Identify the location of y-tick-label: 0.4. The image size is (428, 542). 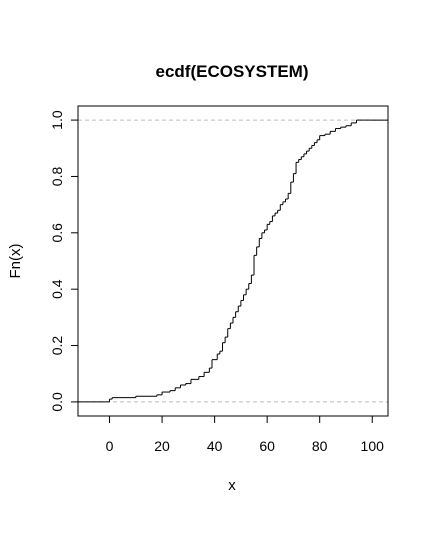
(57, 289).